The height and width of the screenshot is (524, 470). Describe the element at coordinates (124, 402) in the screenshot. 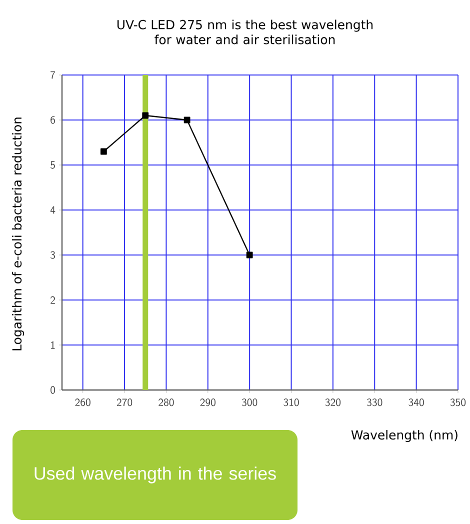

I see `x-tick-label: 270` at that location.